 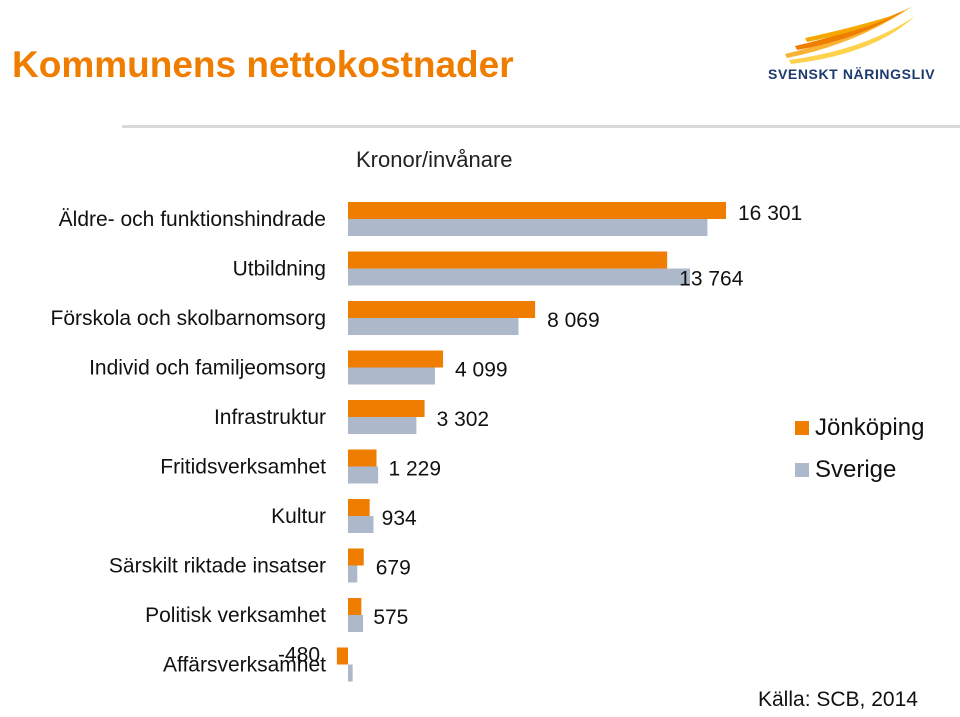 I want to click on category-label-utbildning: Utbildning, so click(x=279, y=269).